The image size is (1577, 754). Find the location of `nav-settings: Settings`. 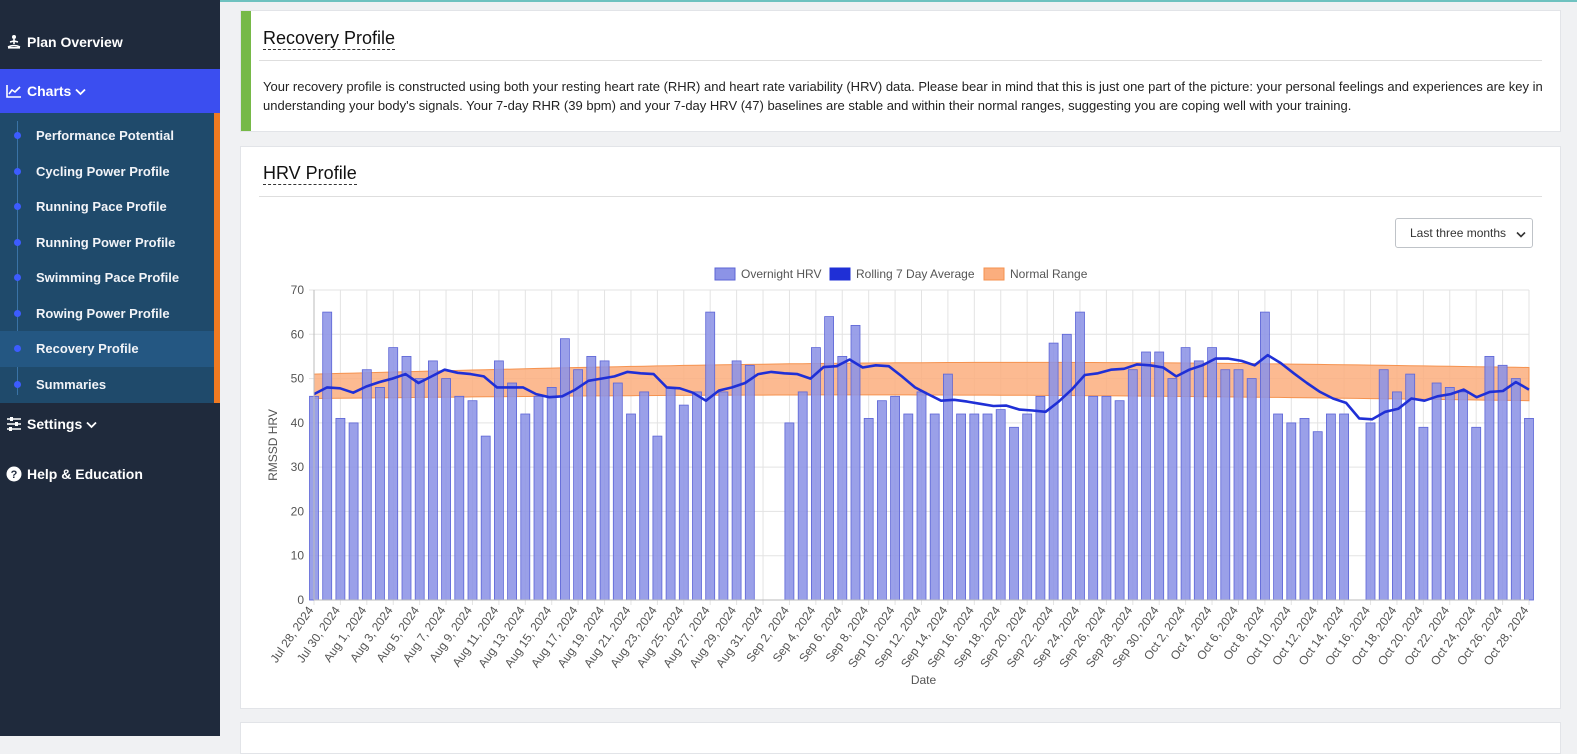

nav-settings: Settings is located at coordinates (110, 424).